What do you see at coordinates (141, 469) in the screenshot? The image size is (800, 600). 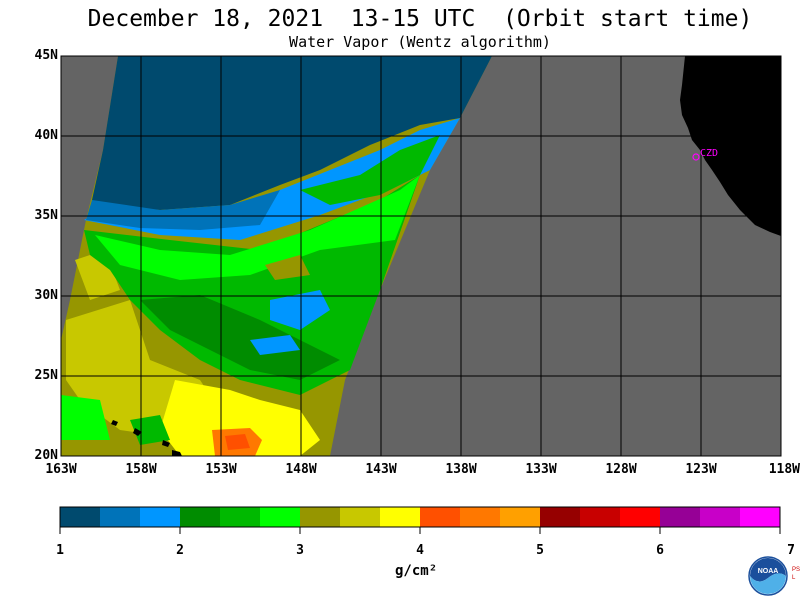 I see `longitude-label: 158W` at bounding box center [141, 469].